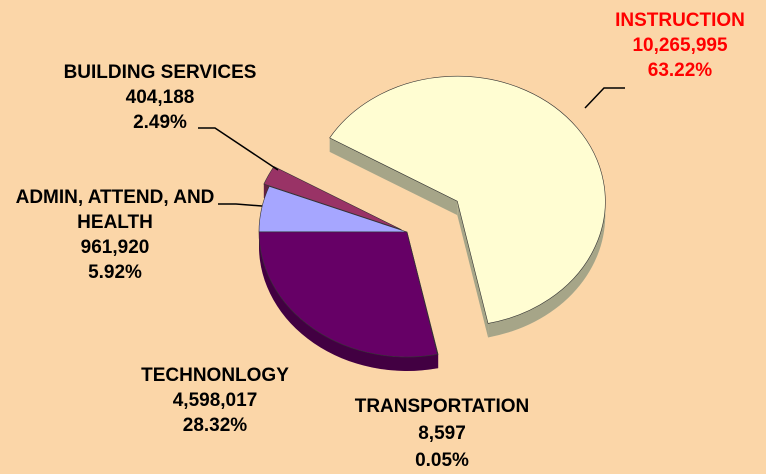 Image resolution: width=766 pixels, height=474 pixels. I want to click on value-label: 10,265,995, so click(680, 45).